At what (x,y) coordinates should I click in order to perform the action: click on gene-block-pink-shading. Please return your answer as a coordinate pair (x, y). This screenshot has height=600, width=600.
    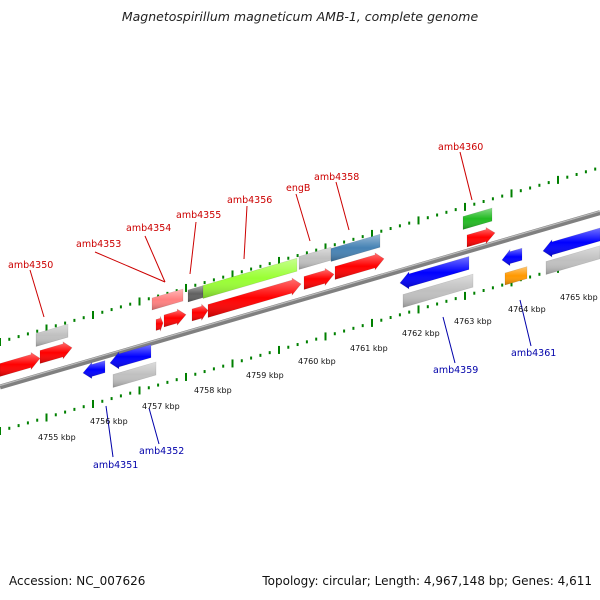
    Looking at the image, I should click on (167, 299).